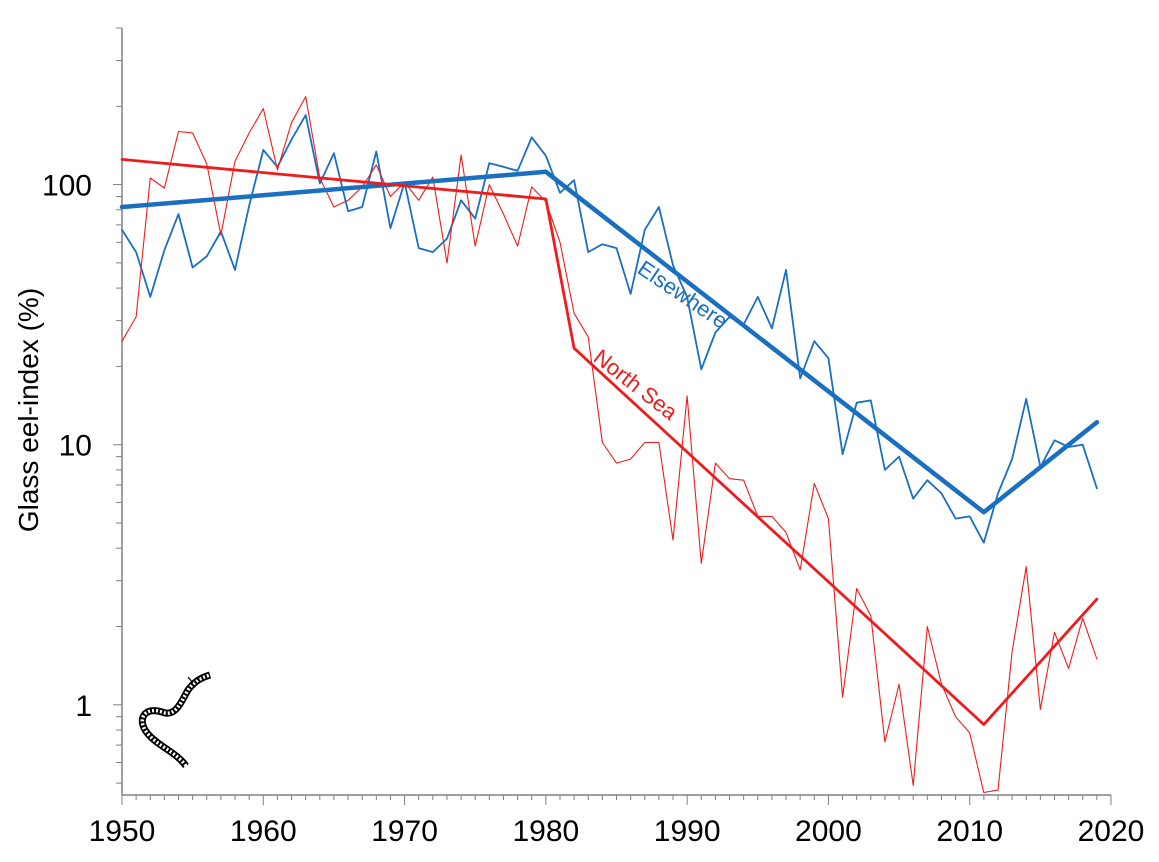  I want to click on y-tick-label: 10, so click(75, 446).